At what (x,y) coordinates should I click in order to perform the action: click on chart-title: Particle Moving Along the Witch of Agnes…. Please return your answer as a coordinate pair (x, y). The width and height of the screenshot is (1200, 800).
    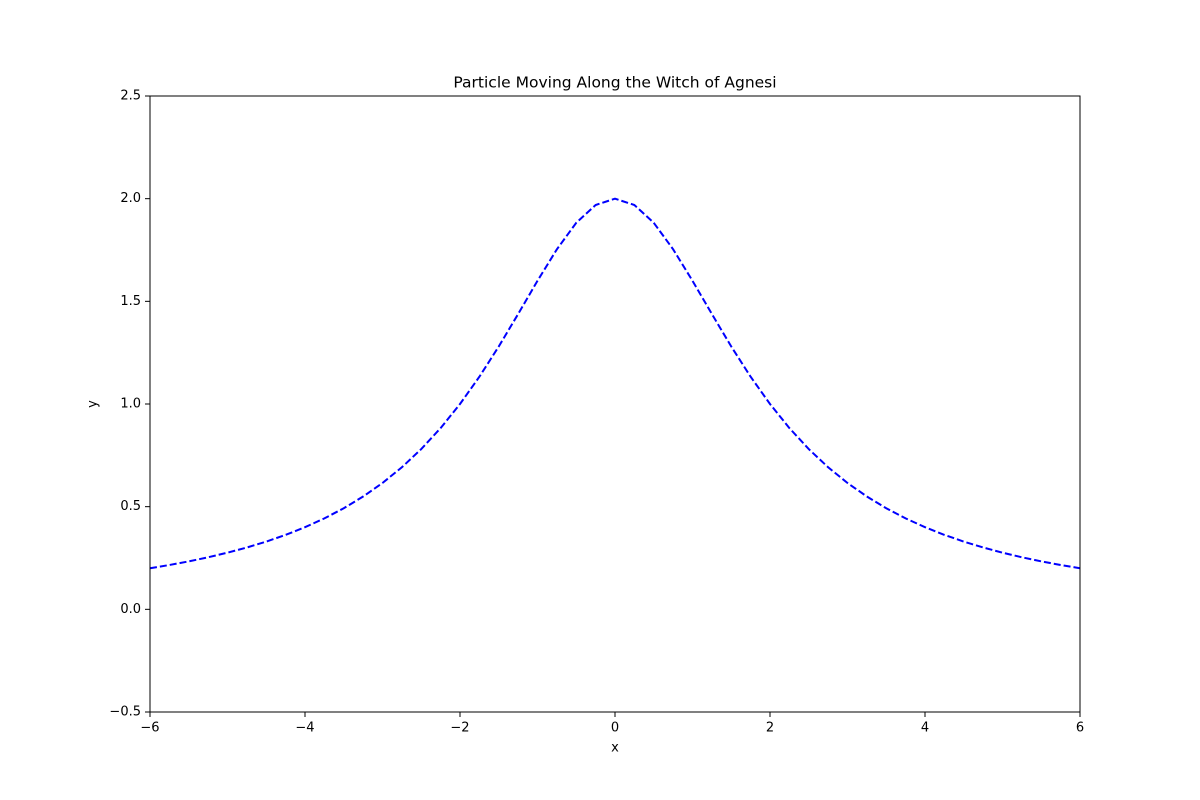
    Looking at the image, I should click on (614, 83).